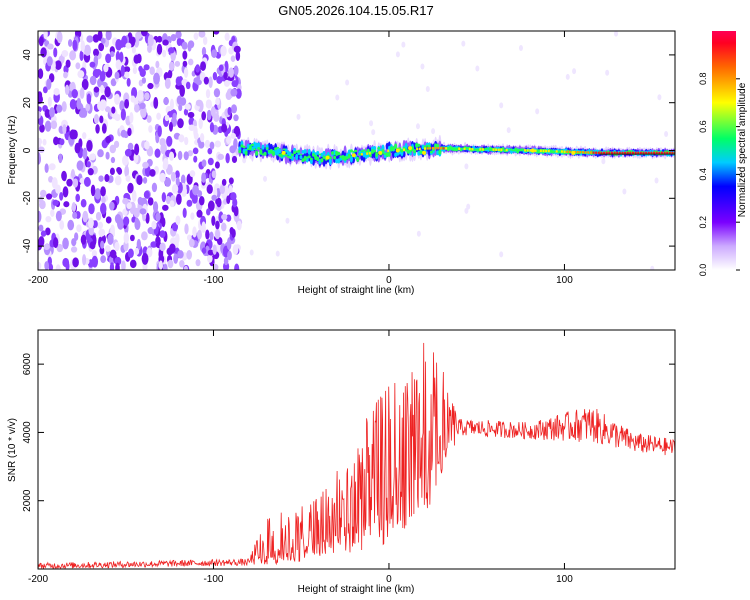 The height and width of the screenshot is (600, 750). What do you see at coordinates (27, 198) in the screenshot?
I see `y-tick-label: -20` at bounding box center [27, 198].